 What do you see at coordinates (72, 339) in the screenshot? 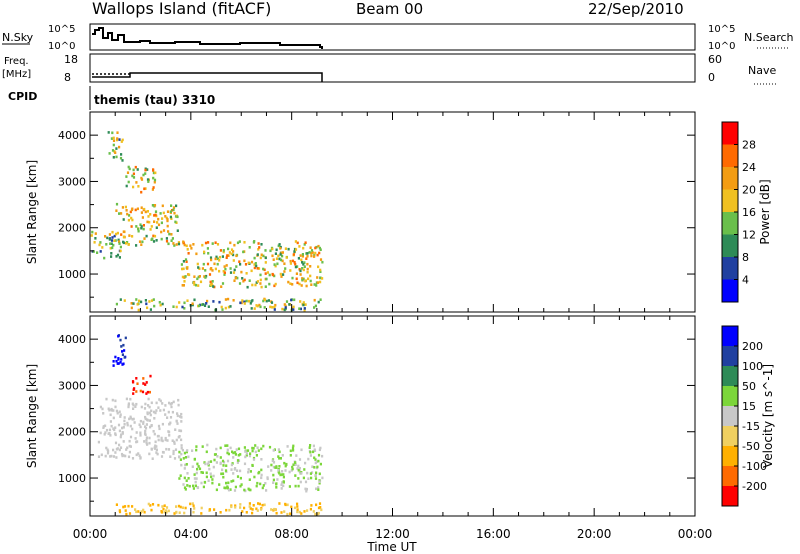
I see `y-tick-label: 4000` at bounding box center [72, 339].